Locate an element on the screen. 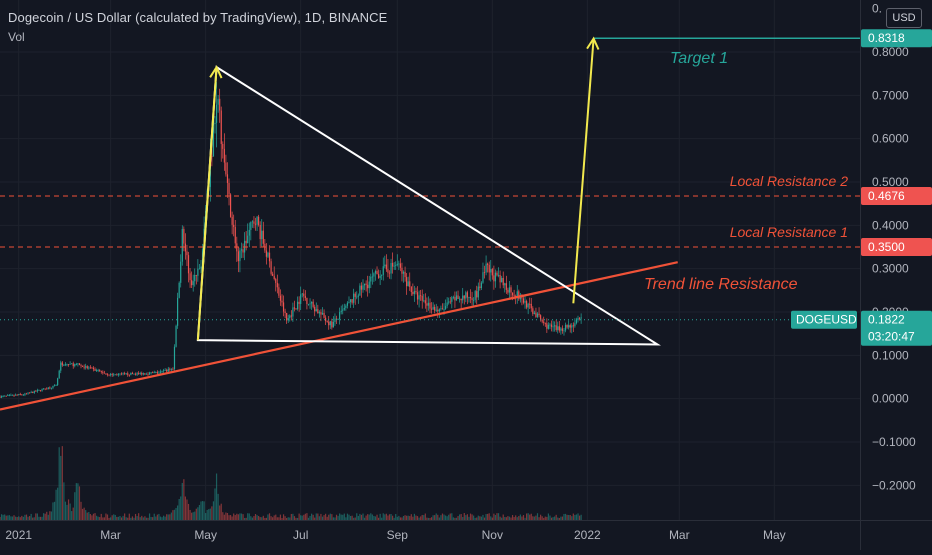  volume-indicator-label: Vol is located at coordinates (16, 37).